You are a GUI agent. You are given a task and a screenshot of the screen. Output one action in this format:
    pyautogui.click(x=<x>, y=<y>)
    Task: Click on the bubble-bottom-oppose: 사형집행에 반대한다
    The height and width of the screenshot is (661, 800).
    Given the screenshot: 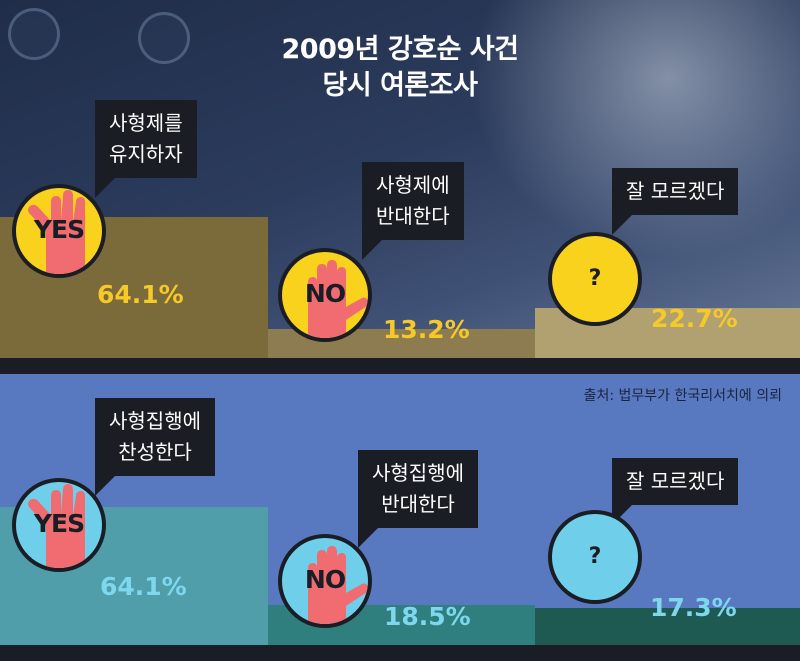 What is the action you would take?
    pyautogui.click(x=418, y=499)
    